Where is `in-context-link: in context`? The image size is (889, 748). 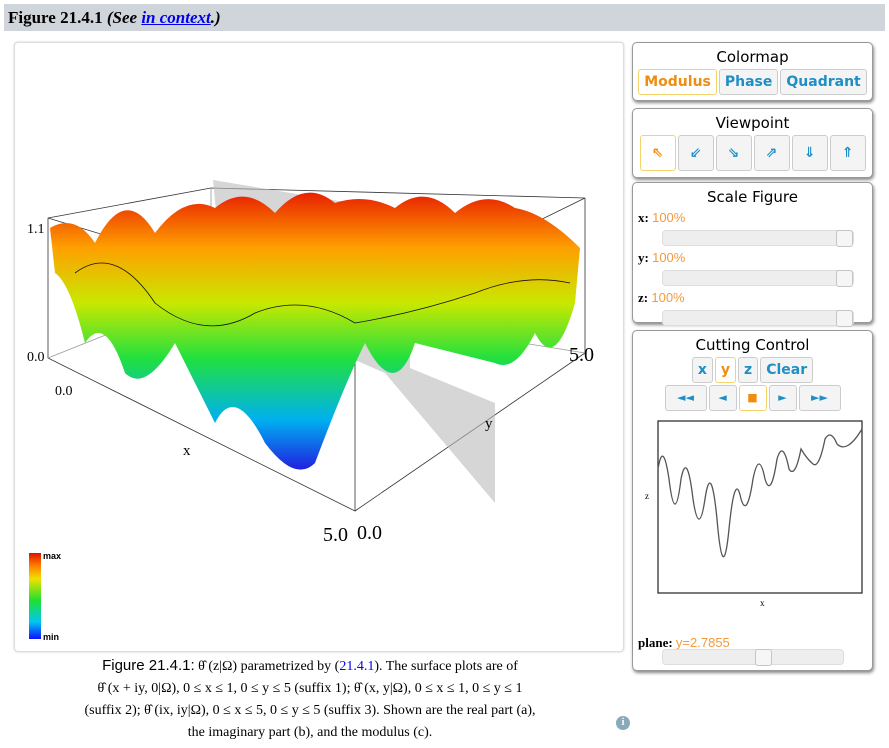 in-context-link: in context is located at coordinates (176, 17).